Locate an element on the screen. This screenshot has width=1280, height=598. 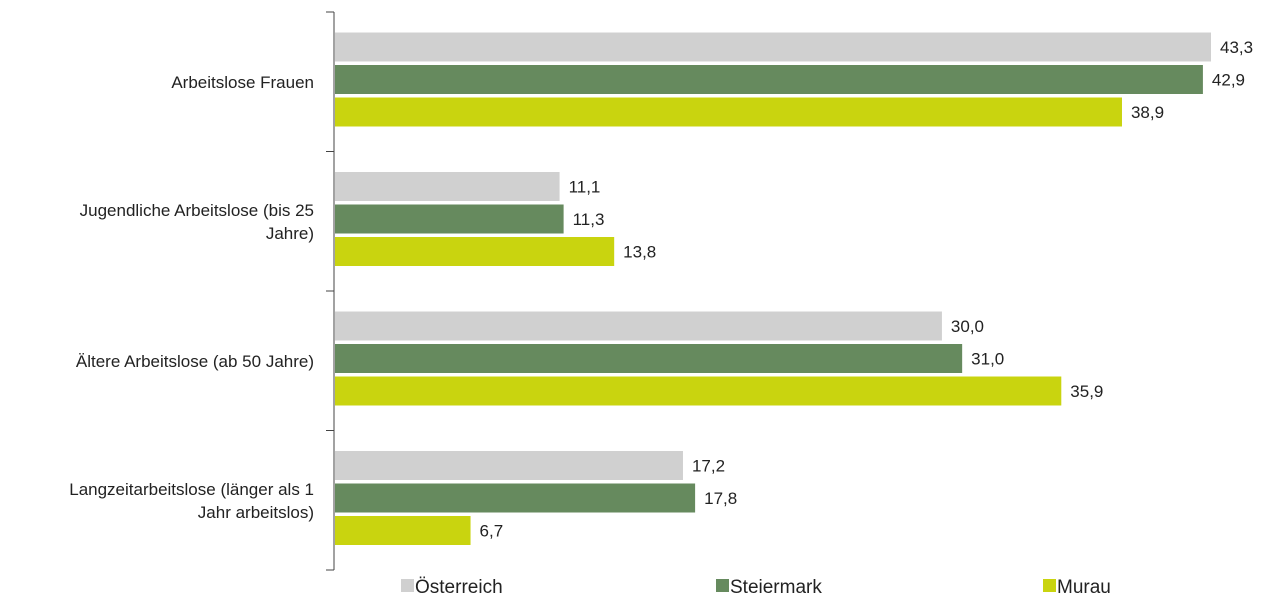
value-label: 6,7 is located at coordinates (492, 531).